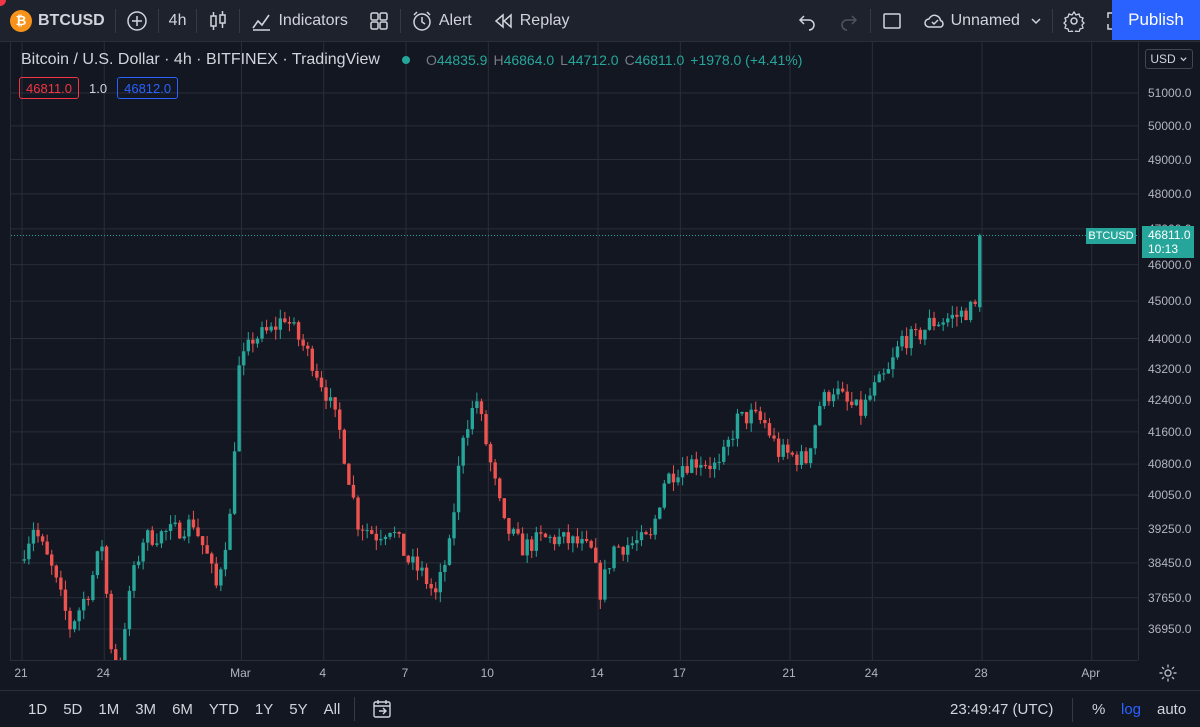 The image size is (1200, 727). Describe the element at coordinates (218, 21) in the screenshot. I see `chart-type-button` at that location.